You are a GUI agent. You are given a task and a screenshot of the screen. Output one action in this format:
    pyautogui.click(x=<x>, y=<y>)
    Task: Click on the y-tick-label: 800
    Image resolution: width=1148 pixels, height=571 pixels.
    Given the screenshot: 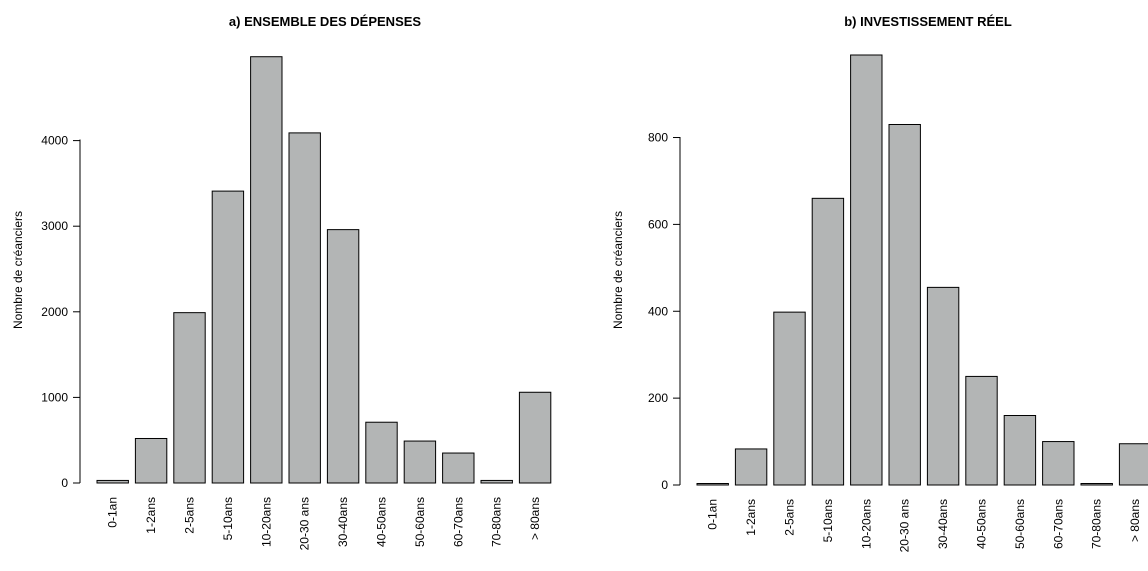 What is the action you would take?
    pyautogui.click(x=658, y=138)
    